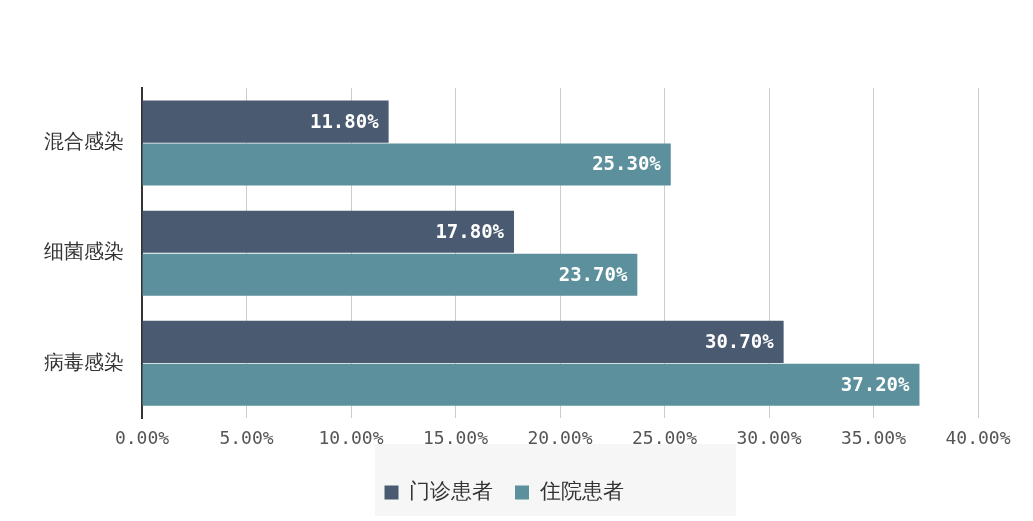 The image size is (1033, 521). Describe the element at coordinates (875, 383) in the screenshot. I see `data-label: 37.20%` at that location.